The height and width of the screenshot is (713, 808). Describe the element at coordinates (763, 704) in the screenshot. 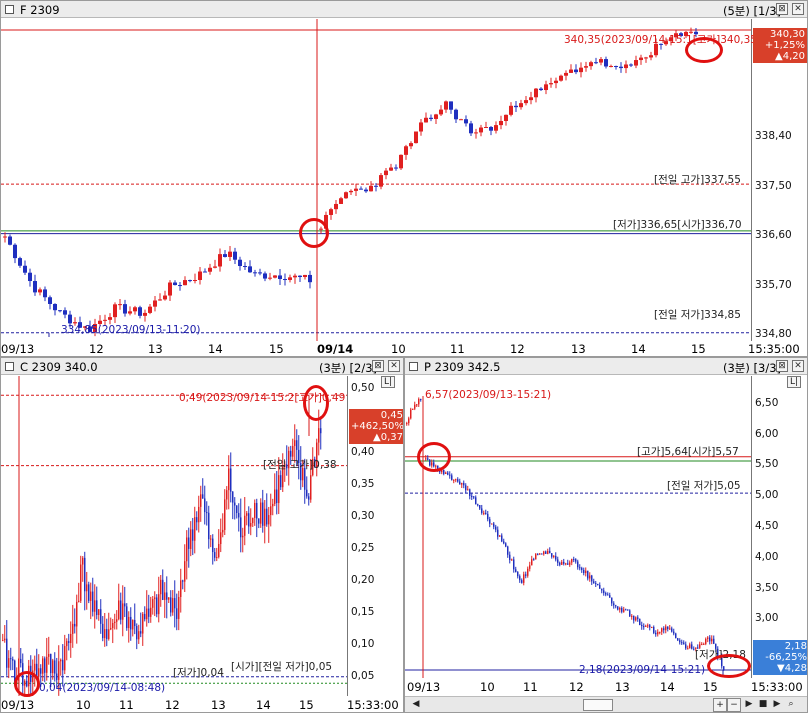

I see `stop-icon: ■` at that location.